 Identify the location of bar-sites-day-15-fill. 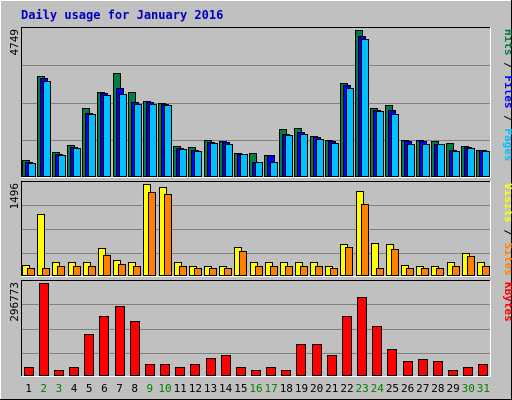
(243, 263).